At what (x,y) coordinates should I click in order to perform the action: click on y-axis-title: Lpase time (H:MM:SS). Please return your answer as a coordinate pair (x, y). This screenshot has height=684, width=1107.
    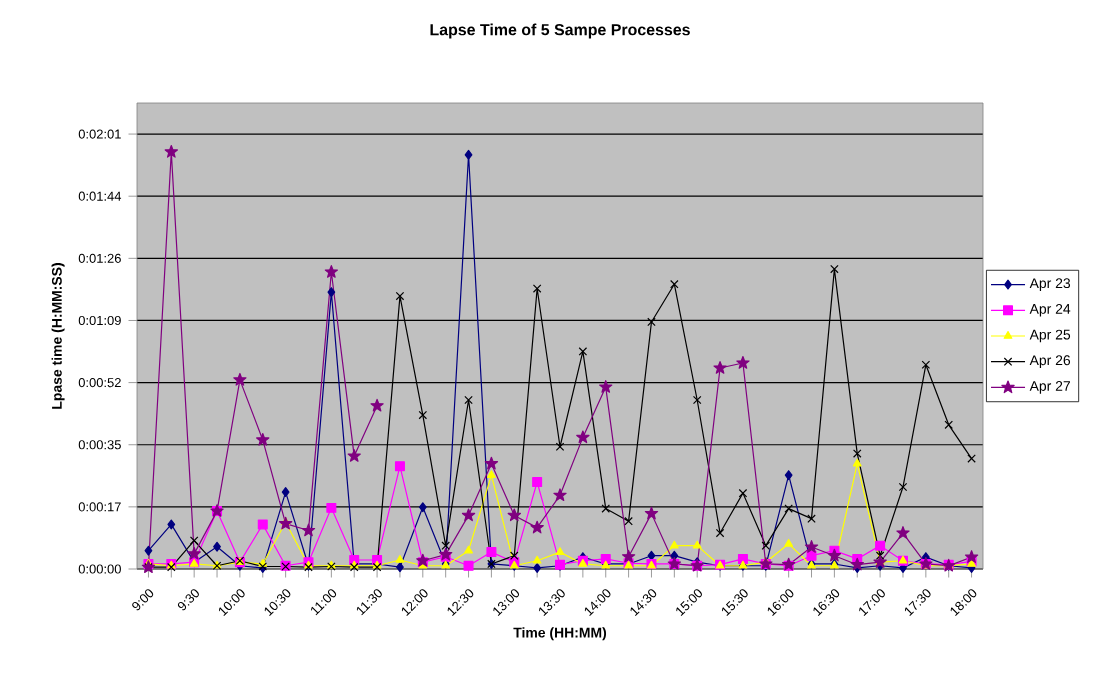
    Looking at the image, I should click on (58, 336).